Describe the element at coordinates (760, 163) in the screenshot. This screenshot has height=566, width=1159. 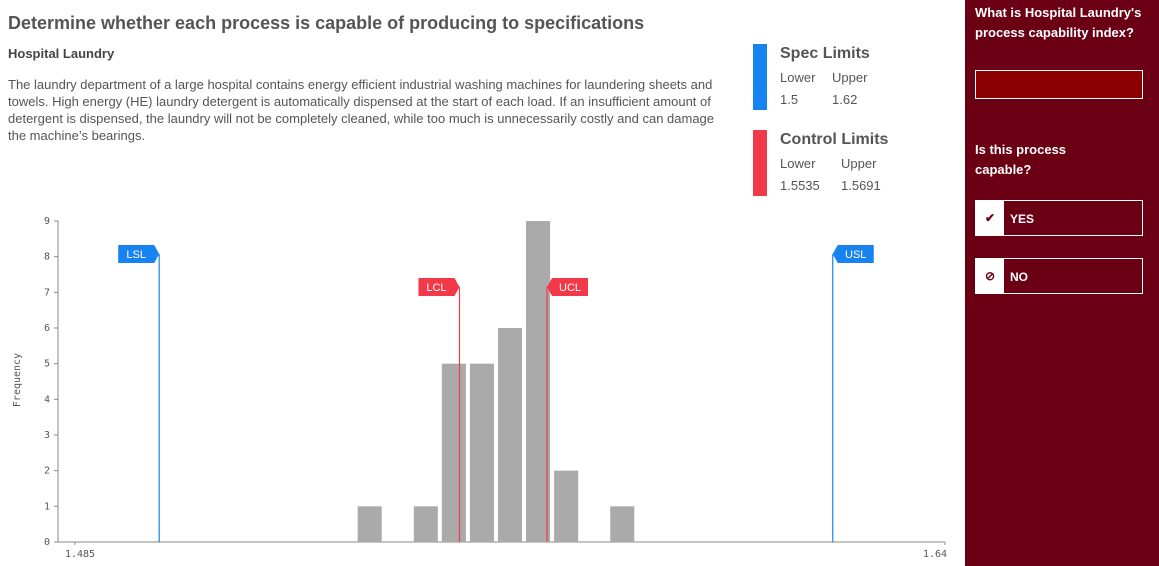
I see `control-swatch` at that location.